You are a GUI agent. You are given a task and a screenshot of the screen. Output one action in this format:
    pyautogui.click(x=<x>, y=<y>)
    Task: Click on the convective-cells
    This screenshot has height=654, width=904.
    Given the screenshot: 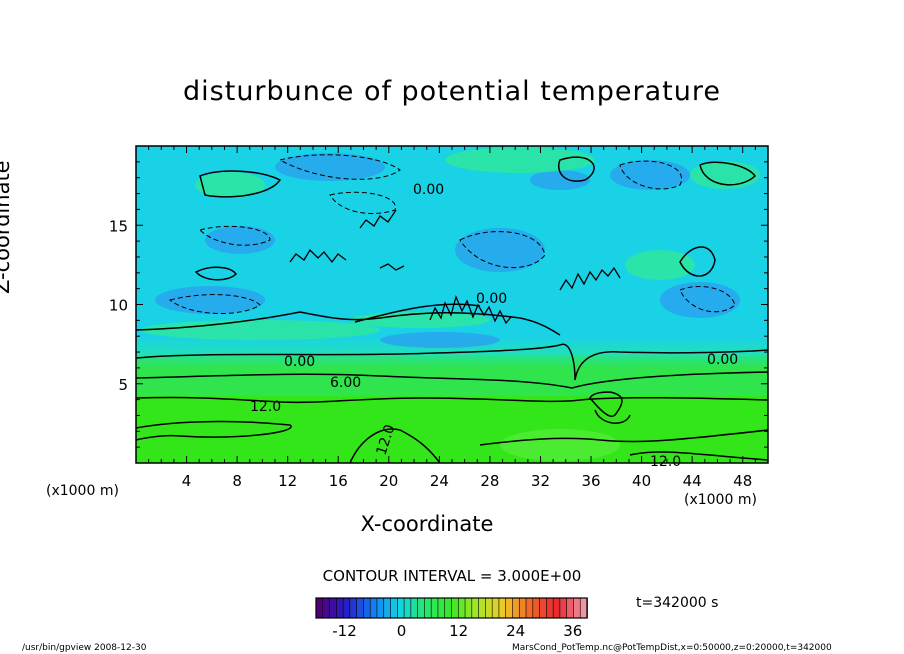 What is the action you would take?
    pyautogui.click(x=455, y=267)
    